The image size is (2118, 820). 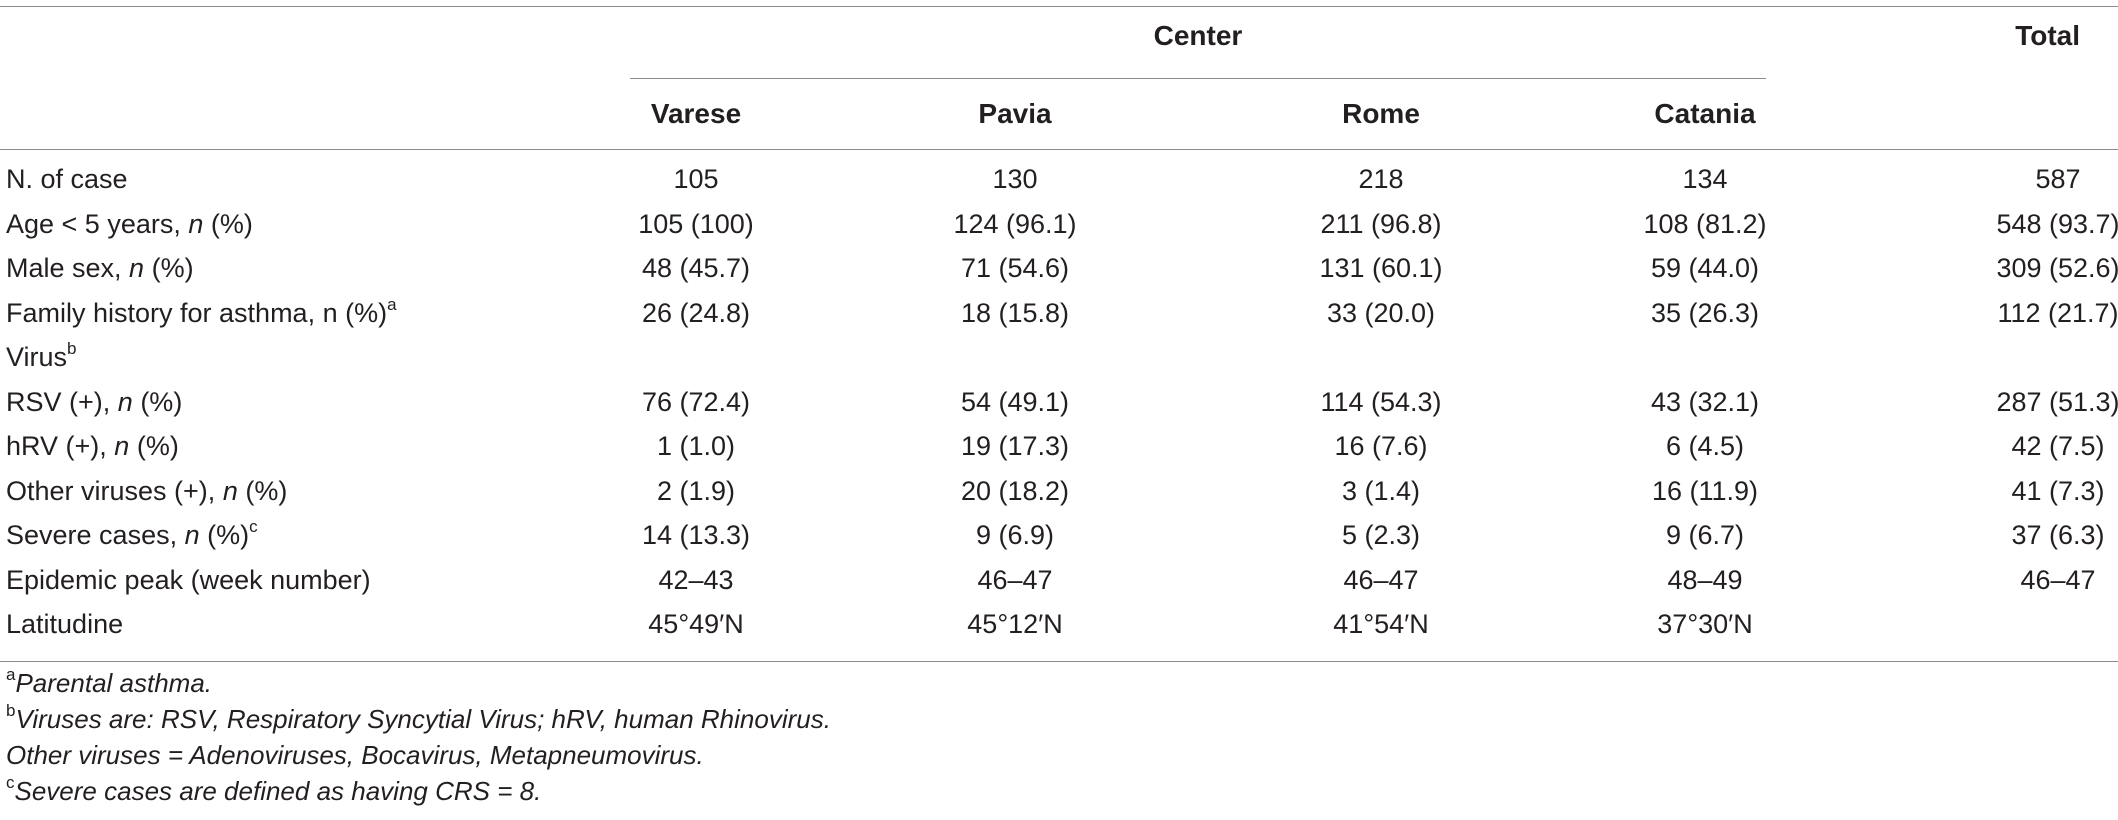 What do you see at coordinates (60, 446) in the screenshot?
I see `row-label-text: hRV (+),` at bounding box center [60, 446].